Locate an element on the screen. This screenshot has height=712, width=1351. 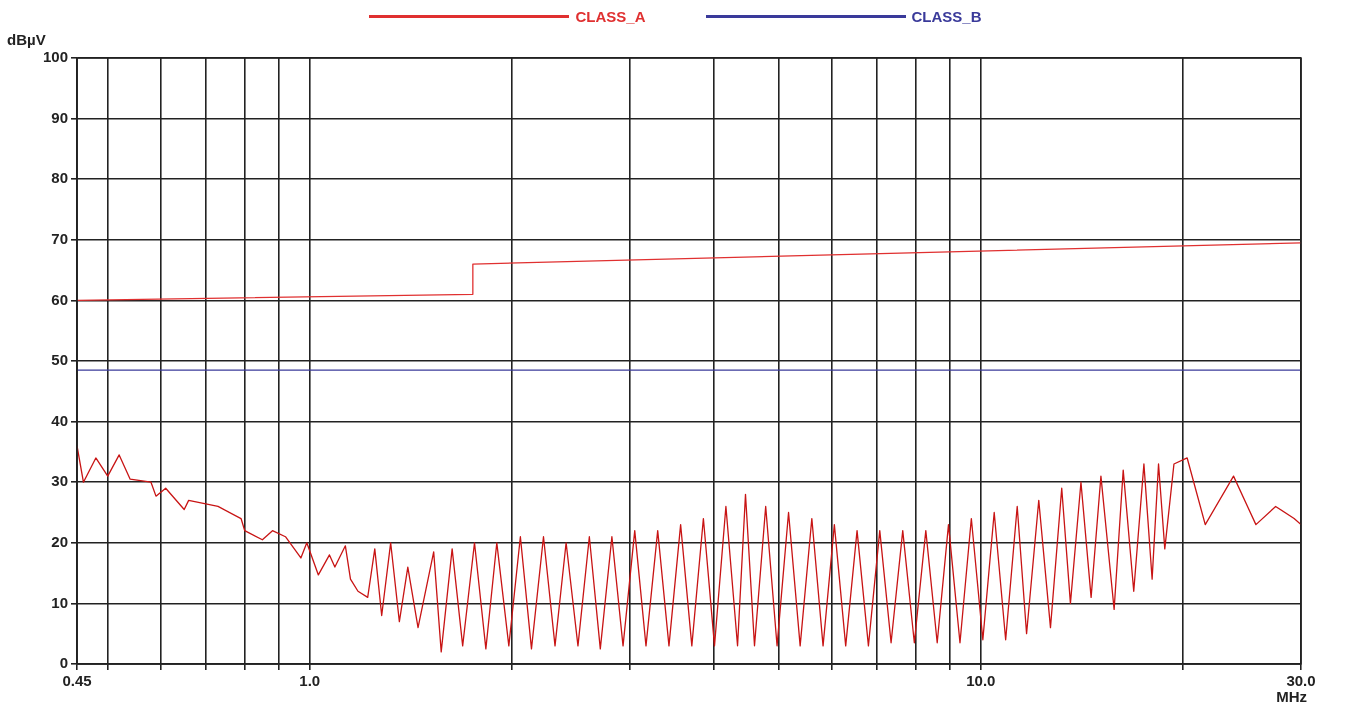
y-tick-label: 90 is located at coordinates (60, 117).